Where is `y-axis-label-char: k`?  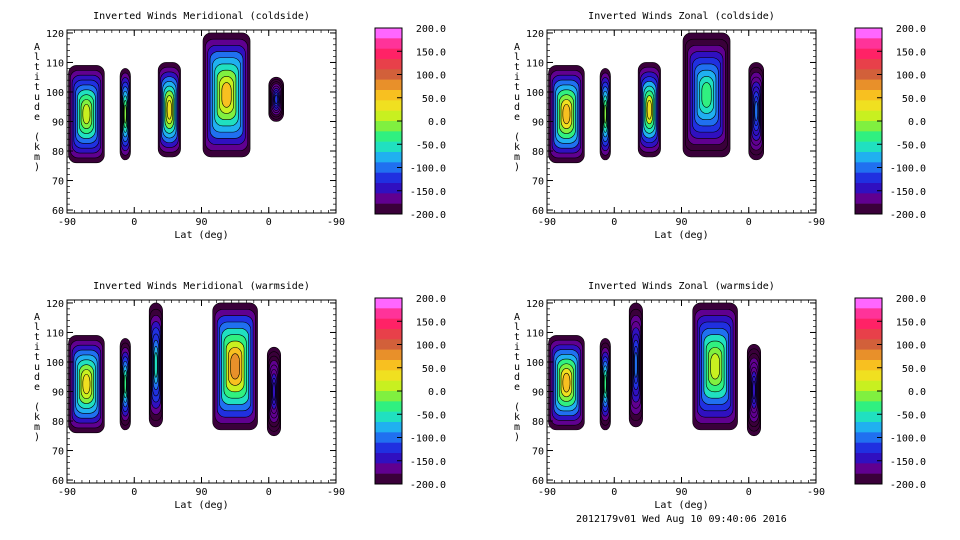 y-axis-label-char: k is located at coordinates (517, 147).